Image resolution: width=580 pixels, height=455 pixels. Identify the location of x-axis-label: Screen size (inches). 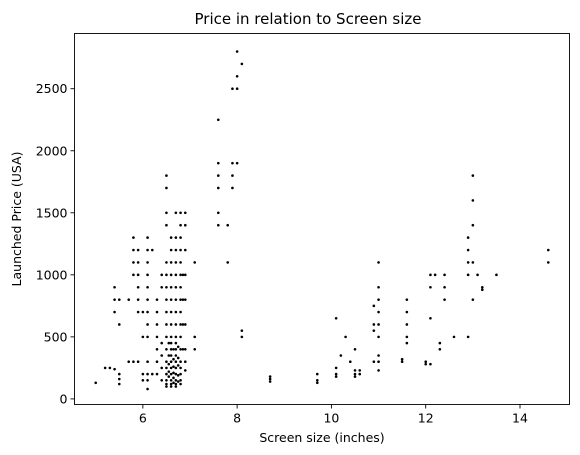
(321, 437).